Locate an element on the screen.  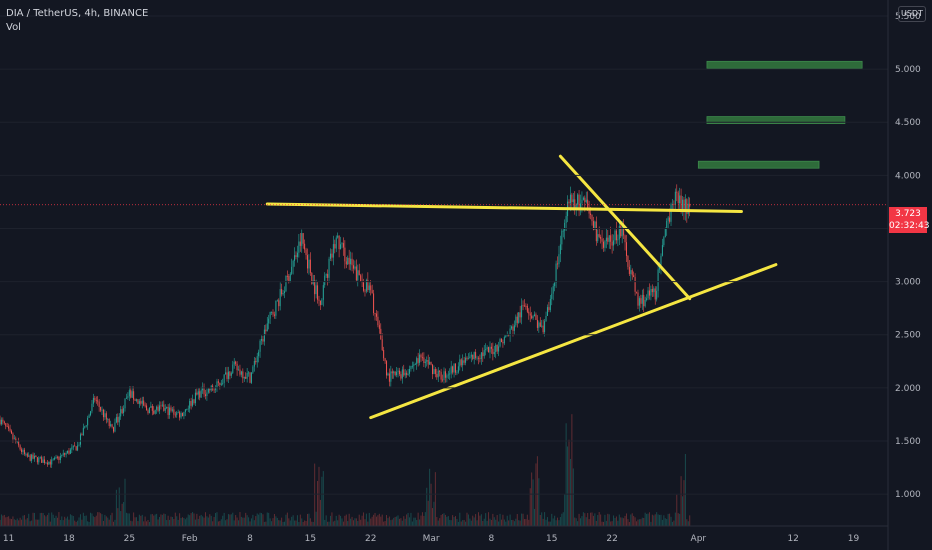
x-tick-label: Mar is located at coordinates (431, 539).